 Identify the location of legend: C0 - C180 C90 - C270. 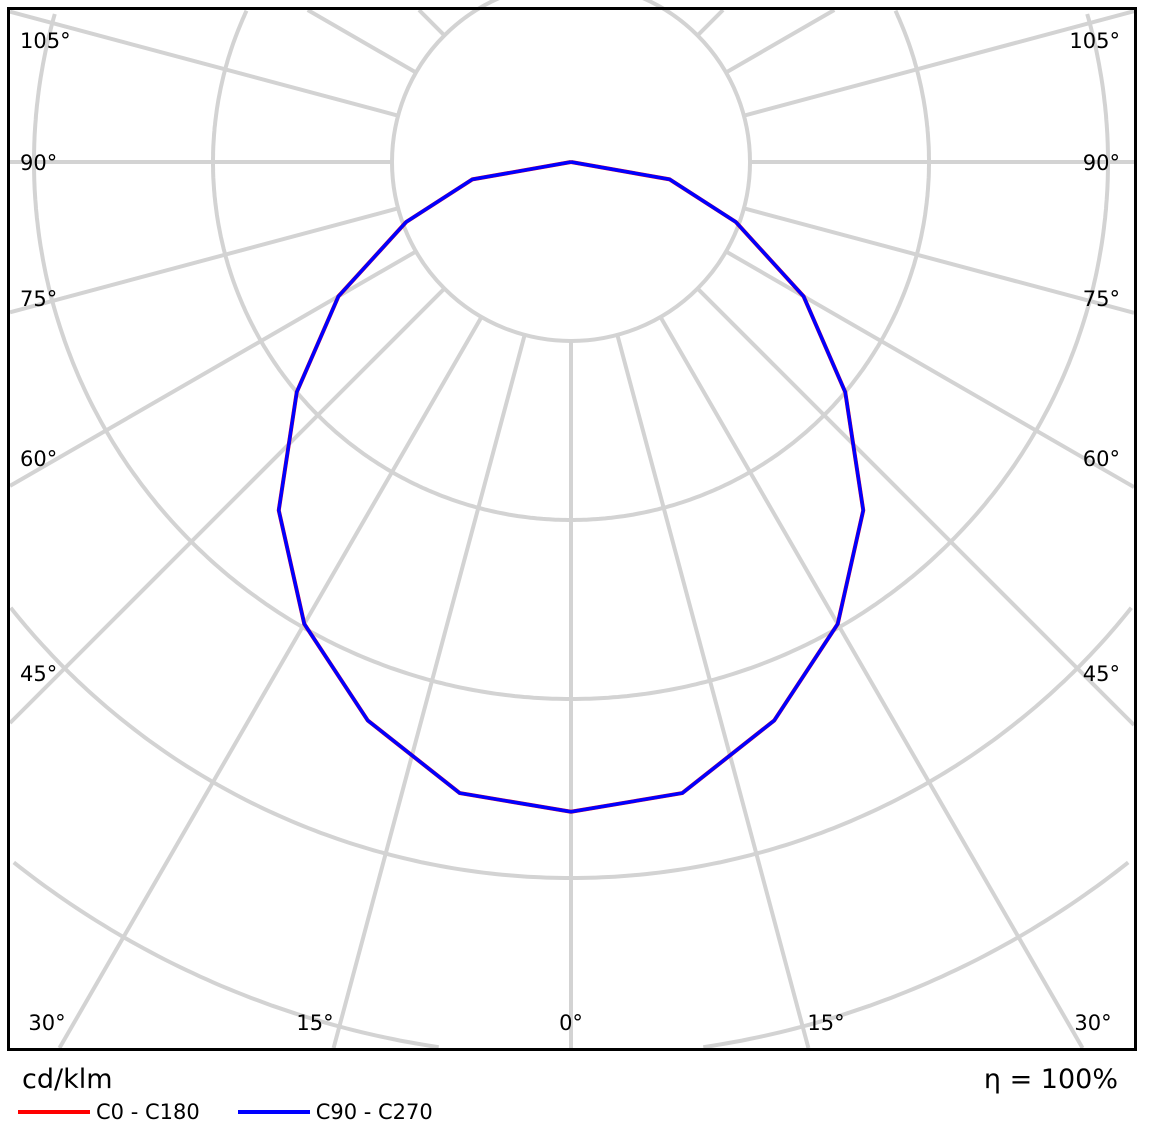
(225, 1112).